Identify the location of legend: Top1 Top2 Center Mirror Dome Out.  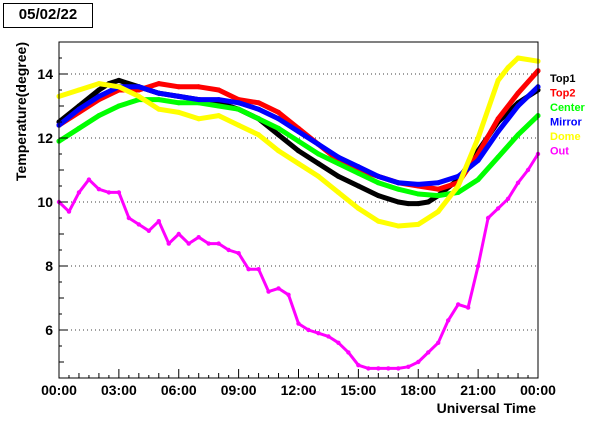
(568, 115).